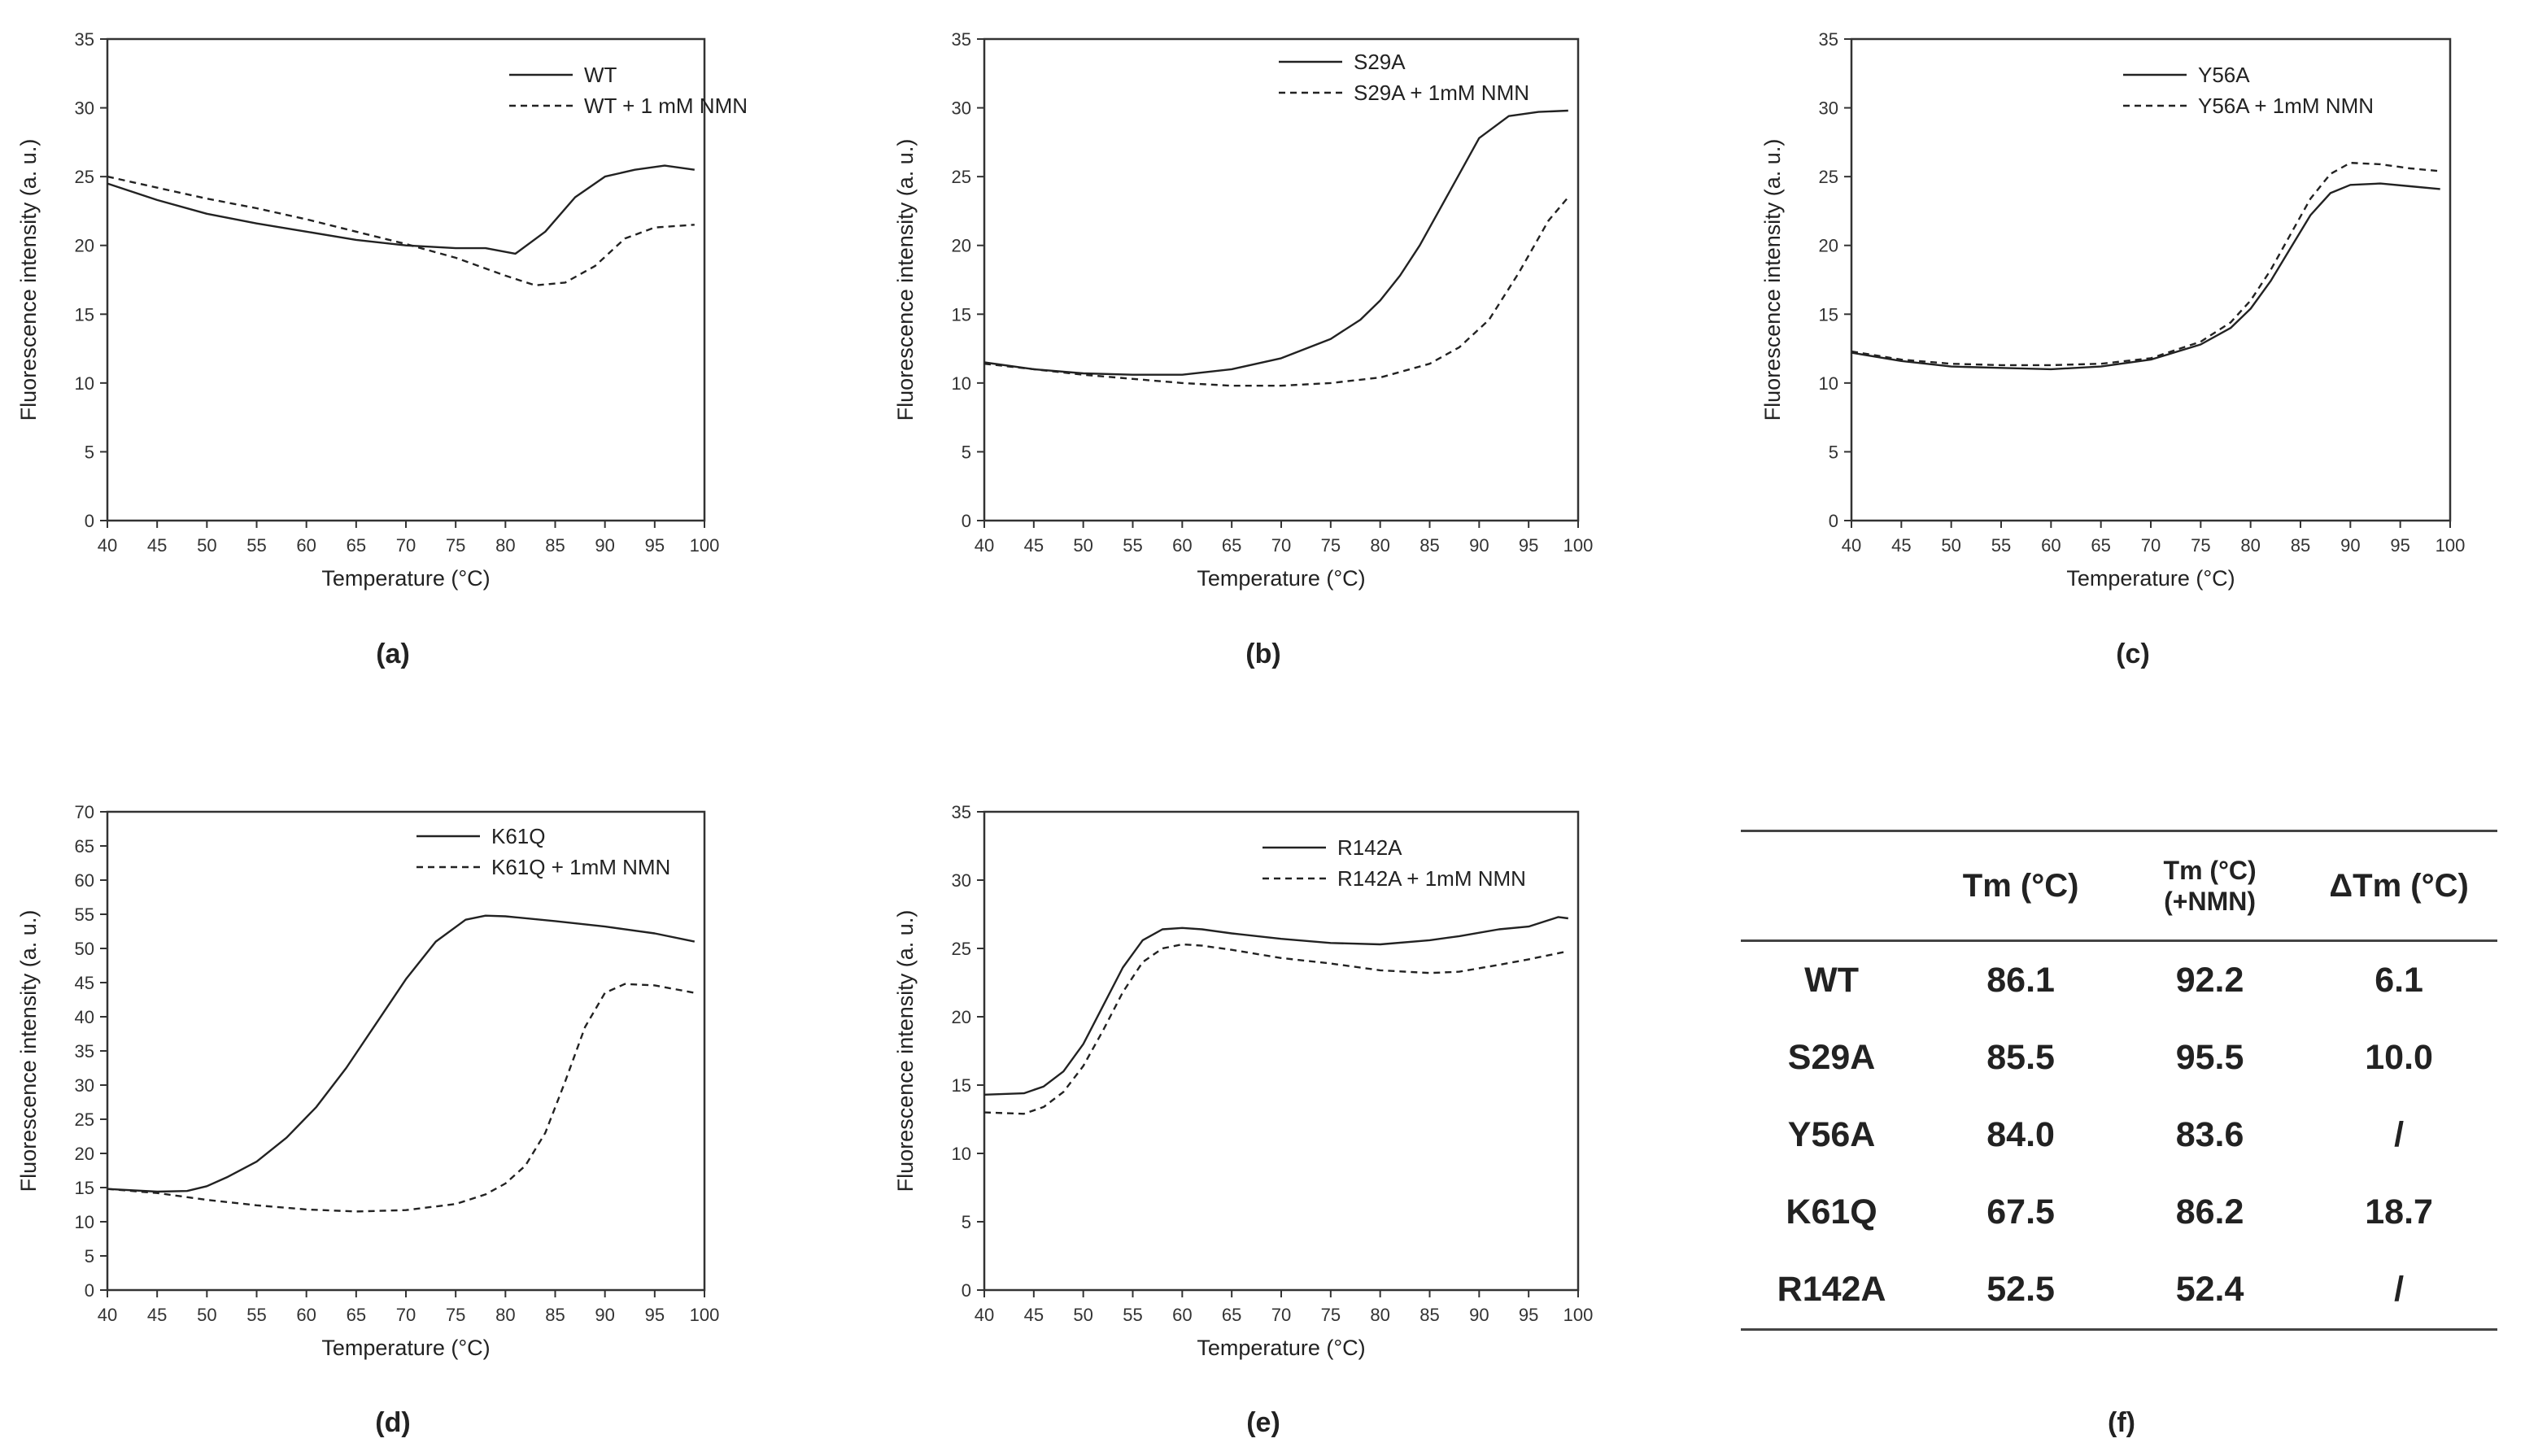 The width and height of the screenshot is (2525, 1456). What do you see at coordinates (2119, 1212) in the screenshot?
I see `table-row: K61Q 67.5 86.2 18.7` at bounding box center [2119, 1212].